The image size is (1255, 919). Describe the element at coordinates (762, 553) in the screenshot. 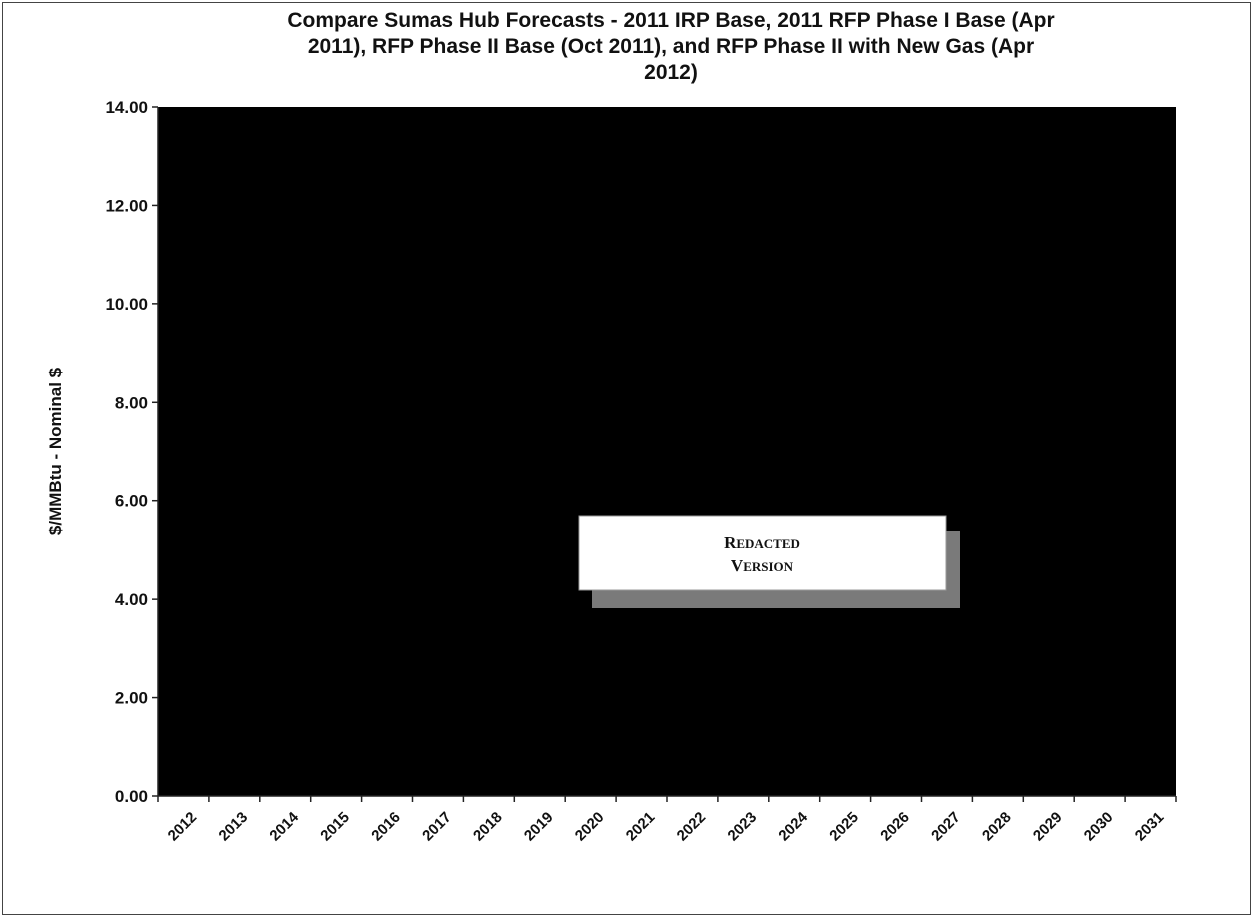

I see `redacted-stamp-box` at that location.